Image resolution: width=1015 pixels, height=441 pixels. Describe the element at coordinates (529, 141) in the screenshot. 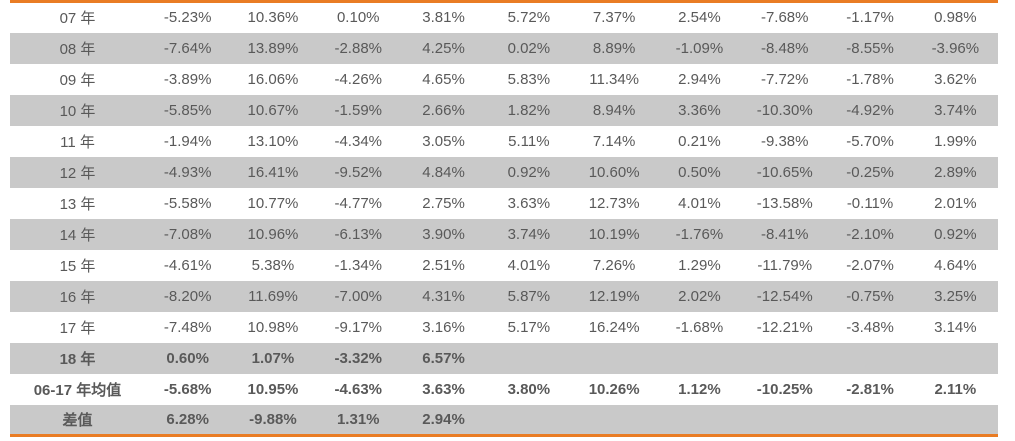

I see `value-cell: 5.11%` at that location.